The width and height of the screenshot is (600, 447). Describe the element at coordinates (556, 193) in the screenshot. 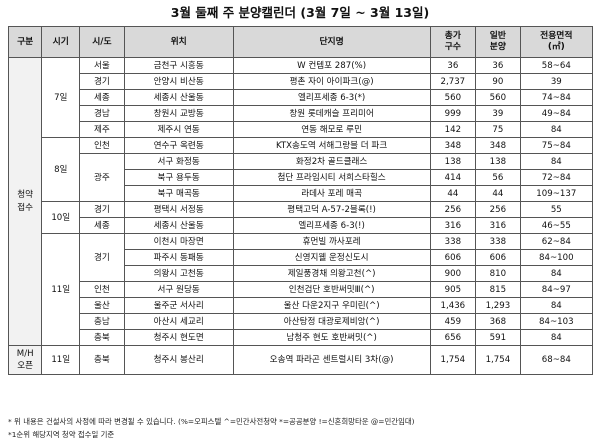

I see `area-cell: 109~137` at that location.